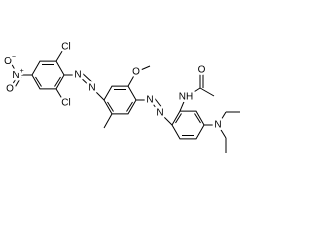 This screenshot has height=250, width=320. Describe the element at coordinates (17, 74) in the screenshot. I see `atom-label: N+` at that location.